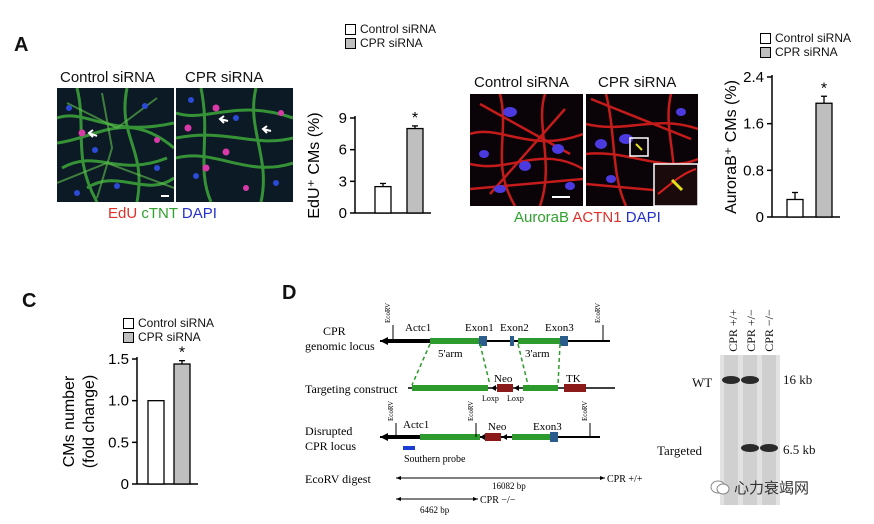 The width and height of the screenshot is (874, 524). What do you see at coordinates (89, 421) in the screenshot?
I see `y-axis-label: (fold change)` at bounding box center [89, 421].